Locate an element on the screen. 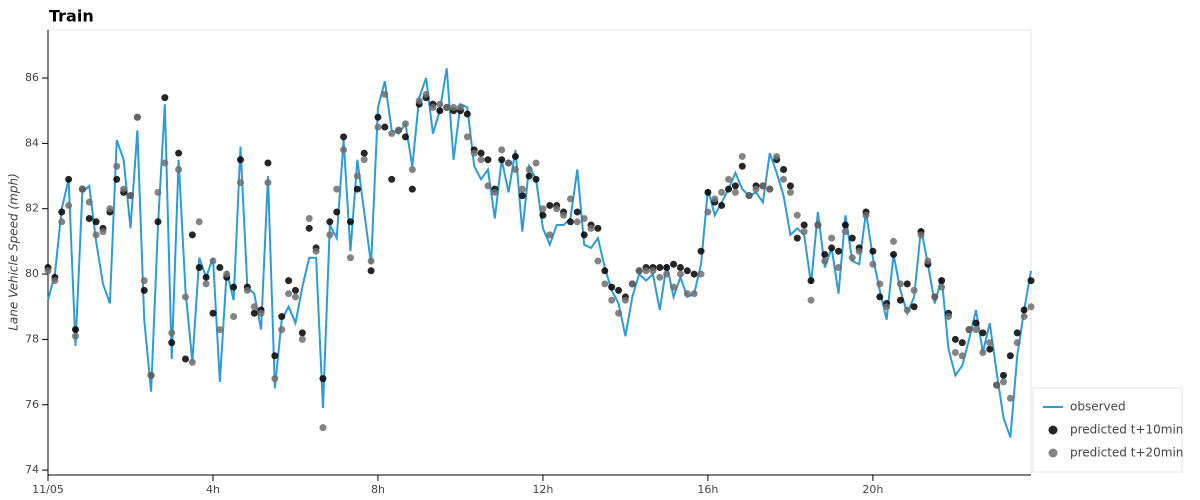  y-tick-label: 74 is located at coordinates (32, 469).